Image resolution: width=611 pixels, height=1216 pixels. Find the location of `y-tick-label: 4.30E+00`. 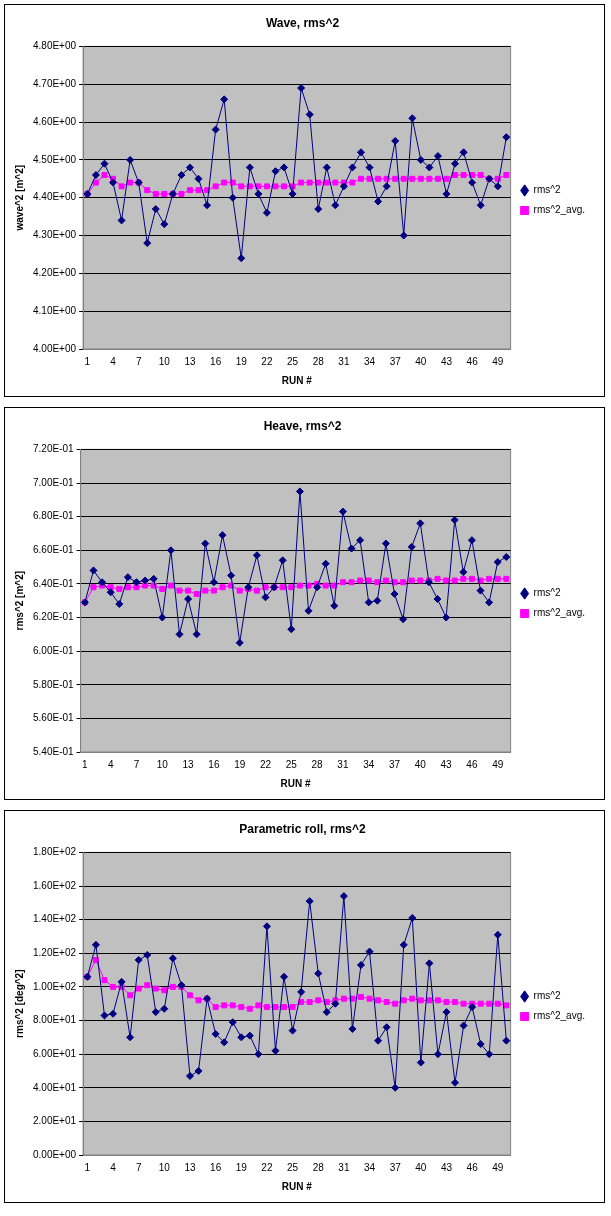

y-tick-label: 4.30E+00 is located at coordinates (54, 235).